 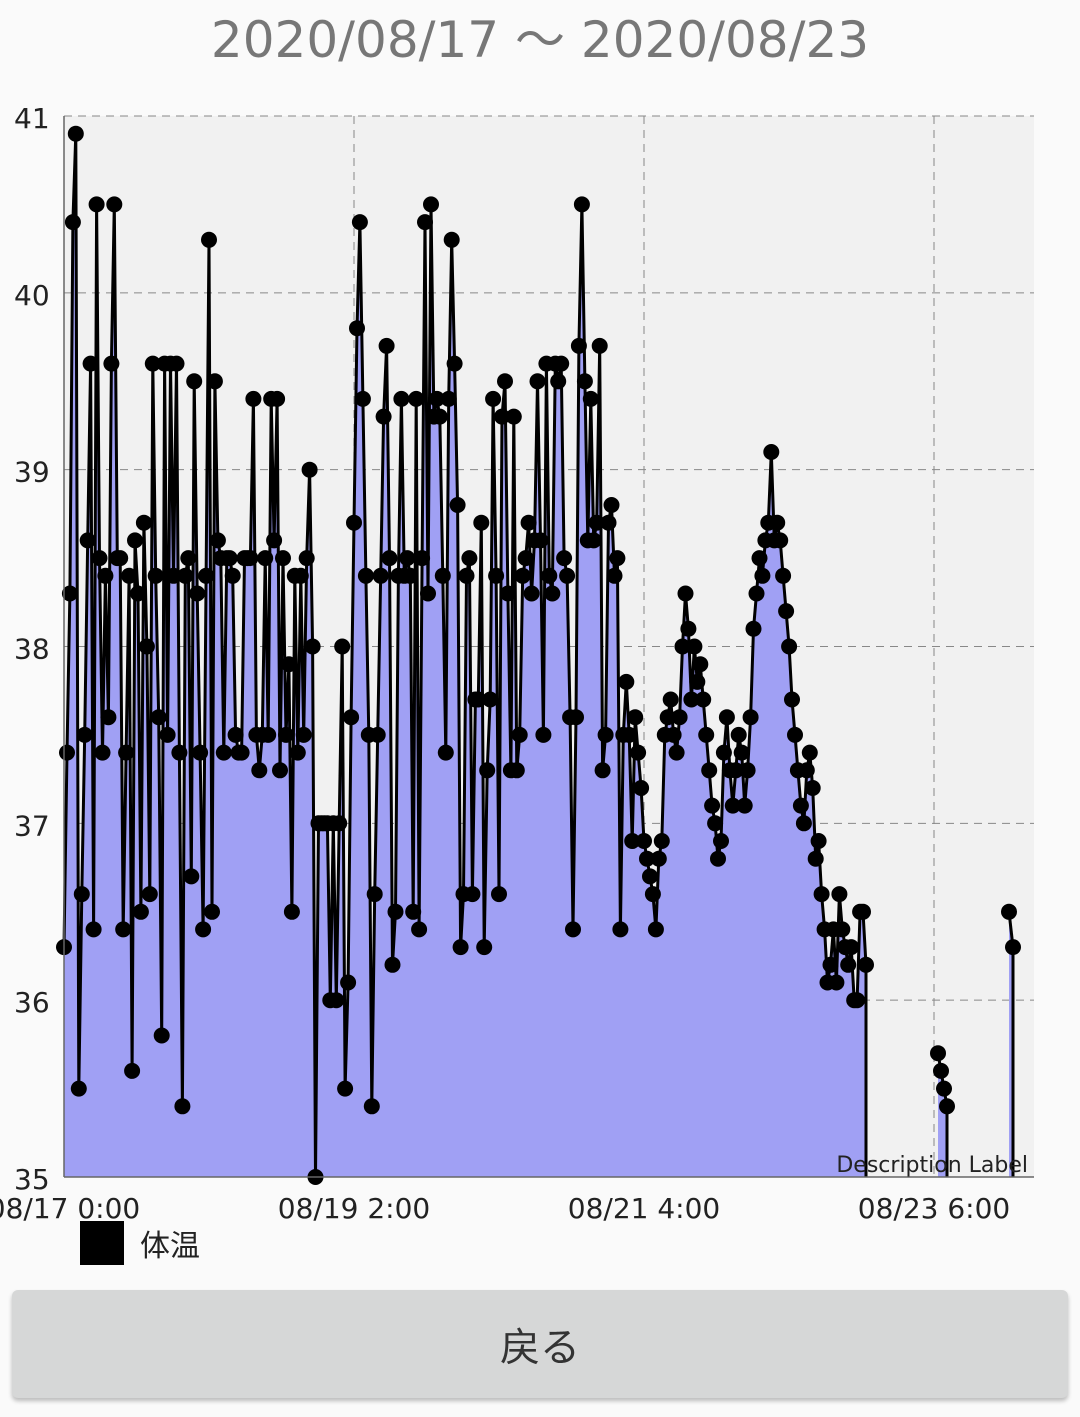 I want to click on y-tick-label: 36, so click(x=32, y=1002).